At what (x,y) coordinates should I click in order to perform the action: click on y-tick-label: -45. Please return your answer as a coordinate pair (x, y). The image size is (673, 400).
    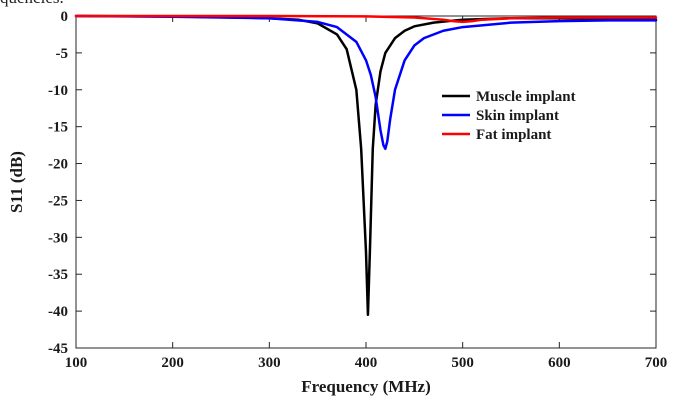
    Looking at the image, I should click on (58, 349).